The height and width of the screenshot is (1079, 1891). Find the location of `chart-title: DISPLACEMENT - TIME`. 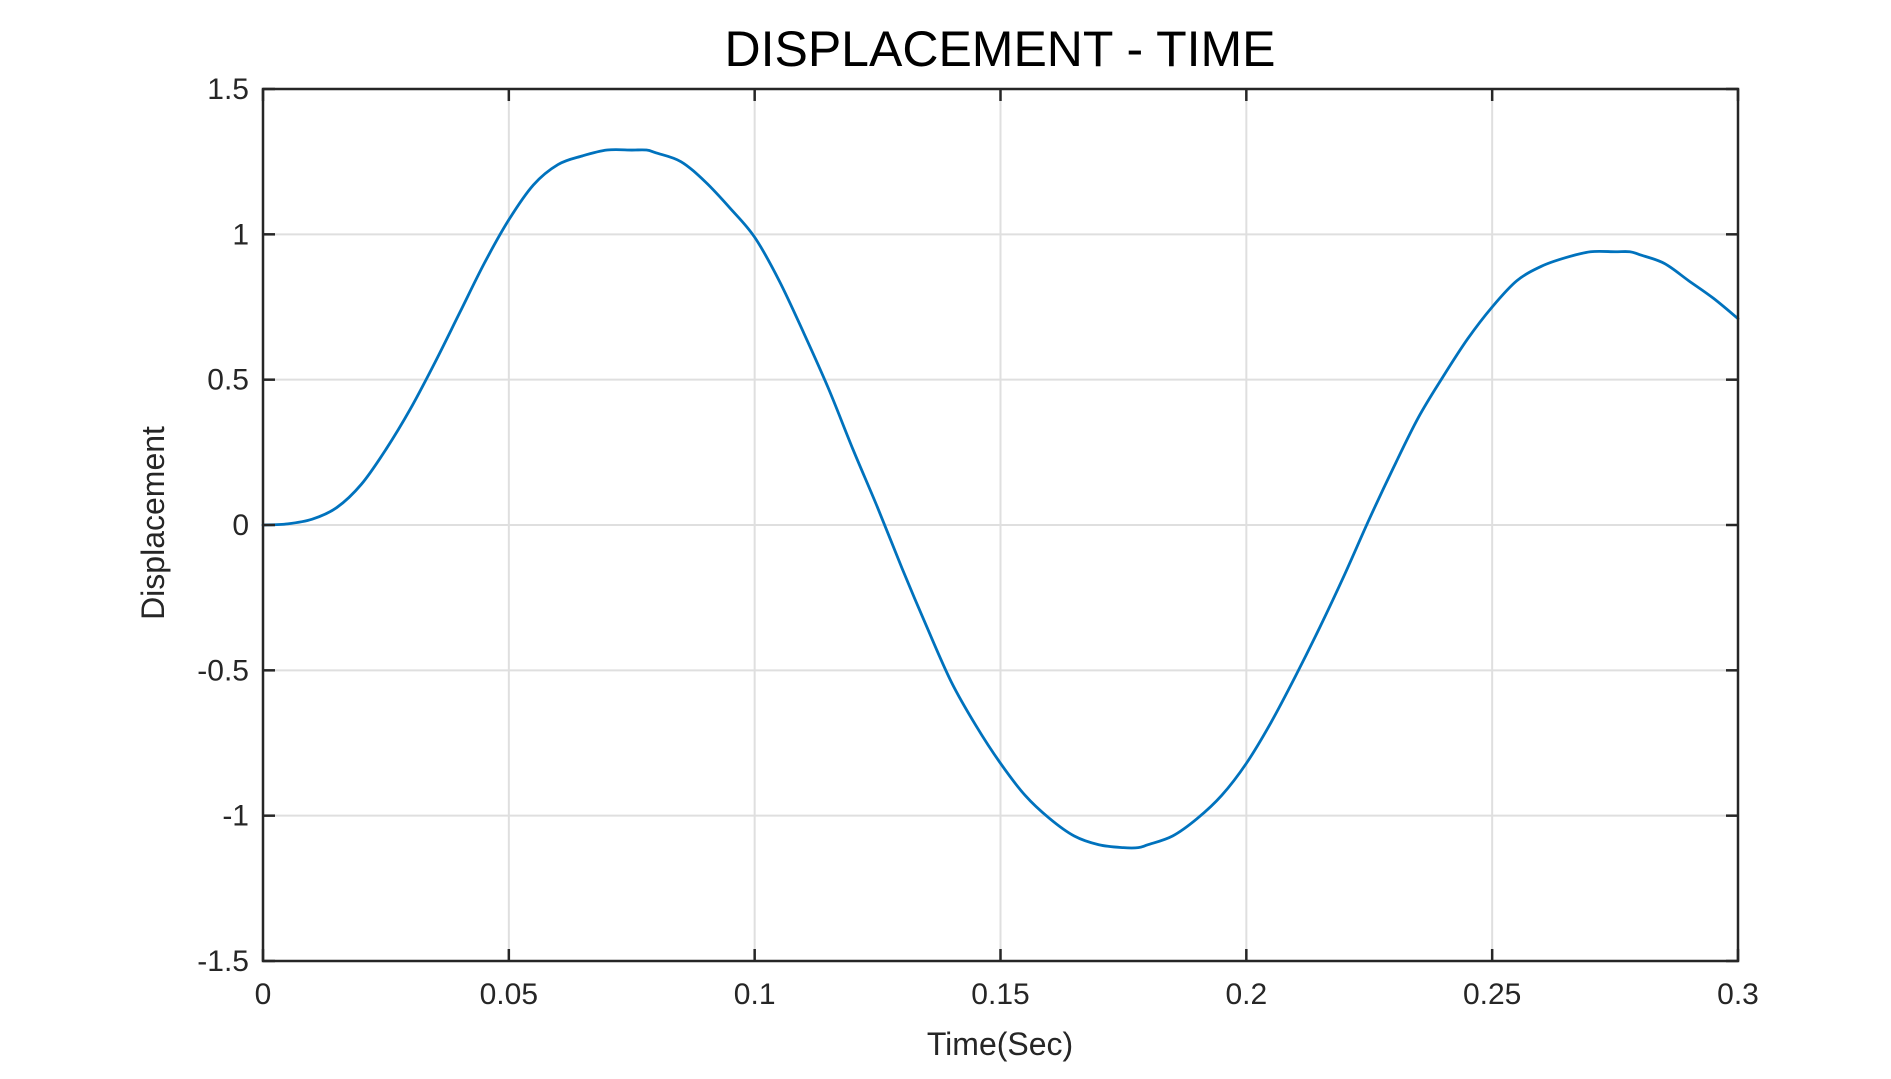

chart-title: DISPLACEMENT - TIME is located at coordinates (999, 49).